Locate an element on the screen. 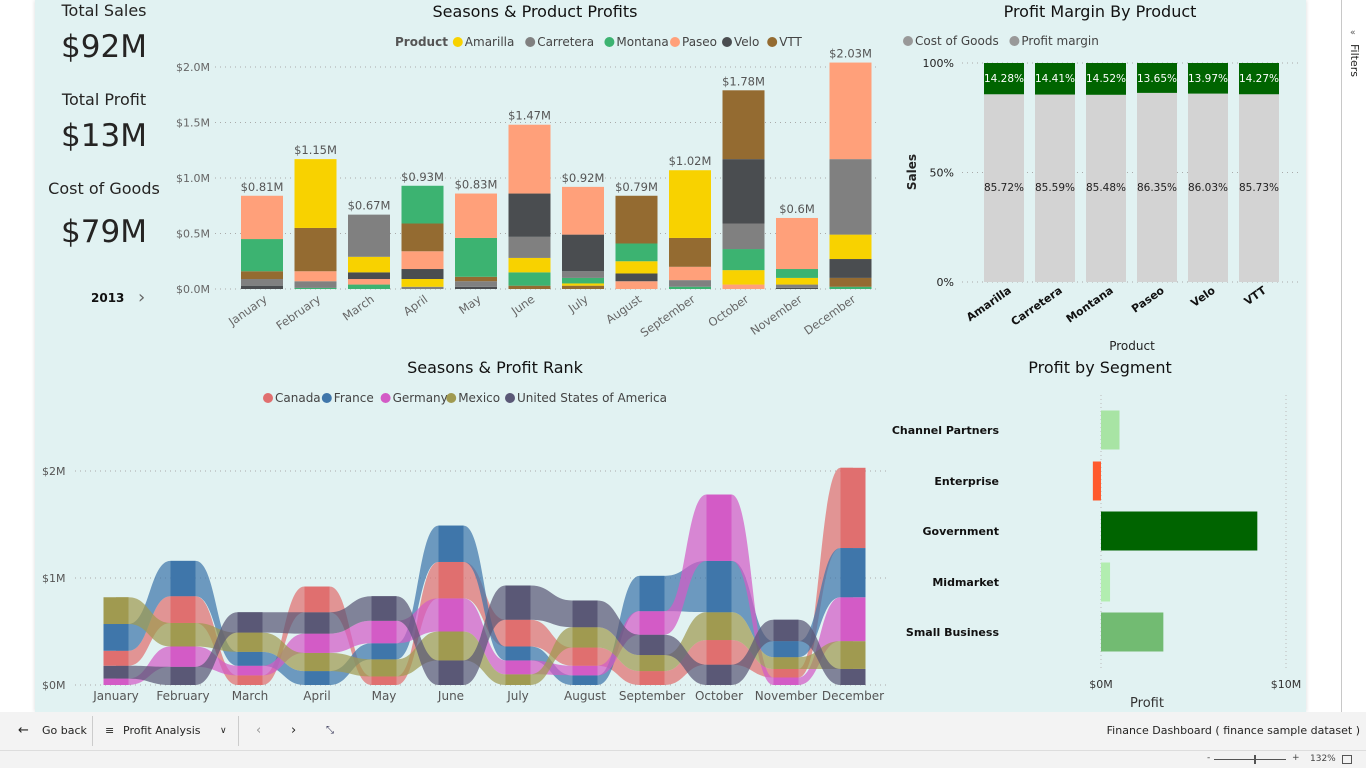 The width and height of the screenshot is (1366, 768). legend-marker-carretera is located at coordinates (530, 42).